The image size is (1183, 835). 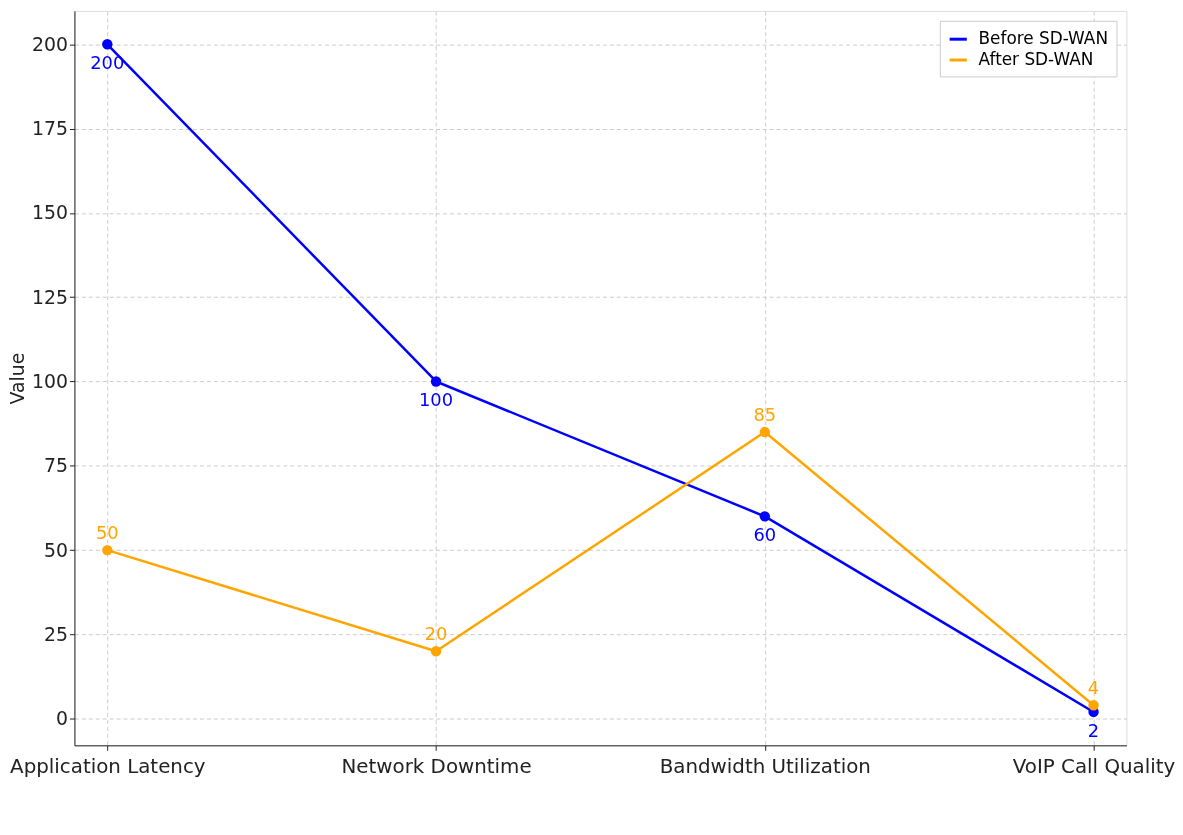 I want to click on y-tick-label: 50, so click(x=56, y=550).